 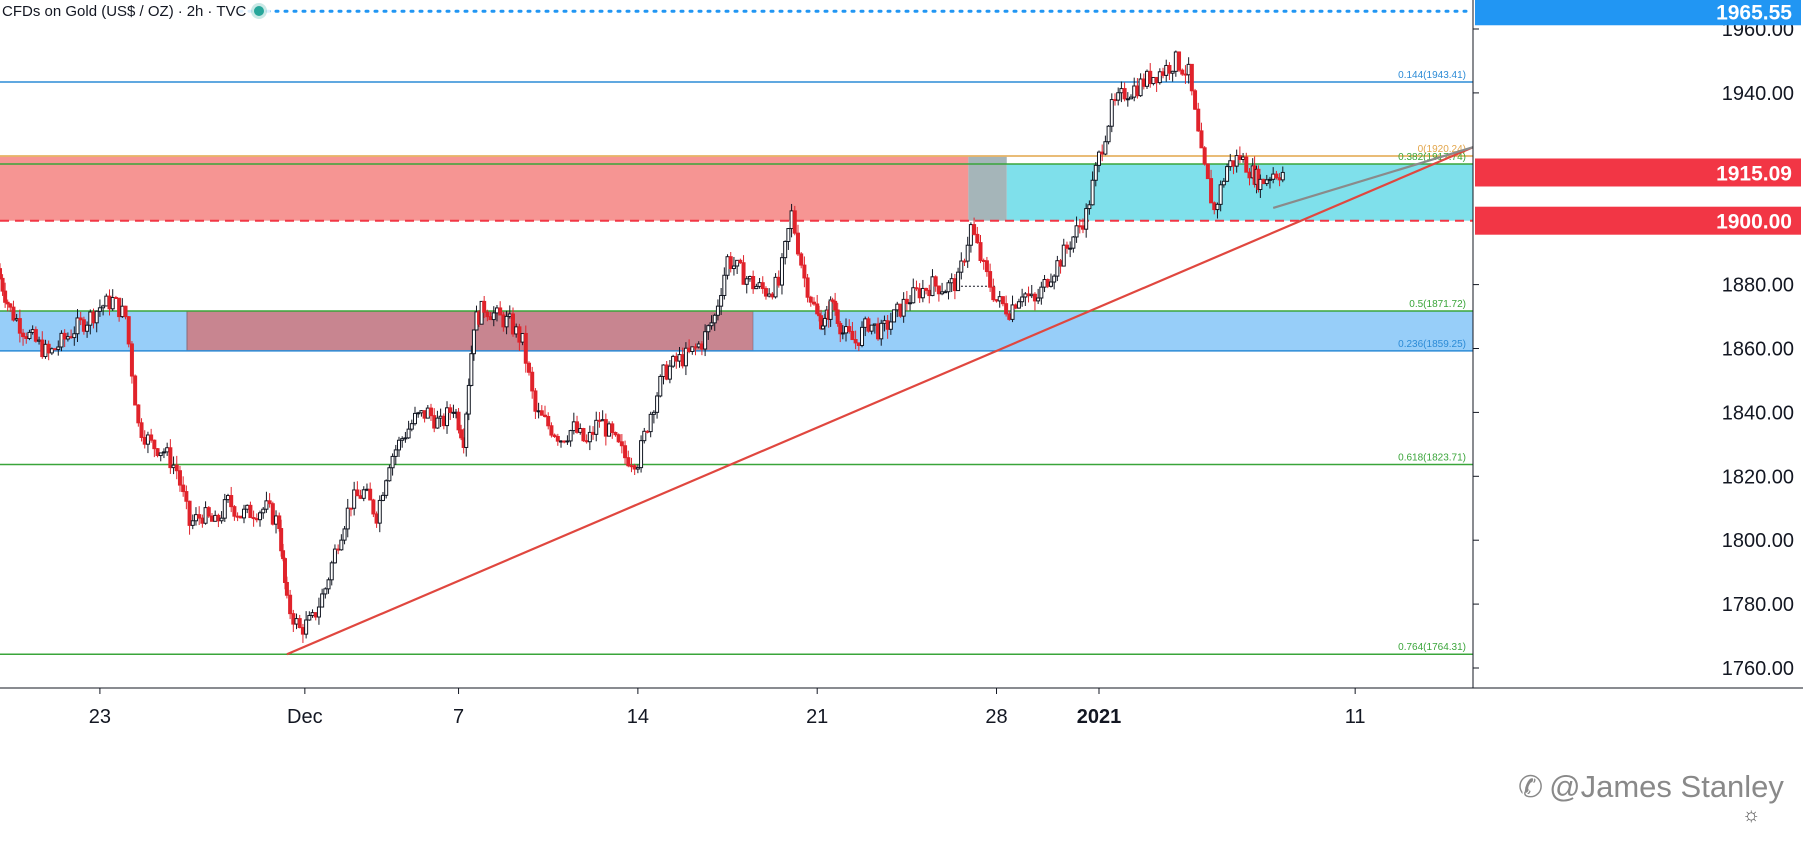 What do you see at coordinates (1758, 477) in the screenshot?
I see `y-tick-label: 1820.00` at bounding box center [1758, 477].